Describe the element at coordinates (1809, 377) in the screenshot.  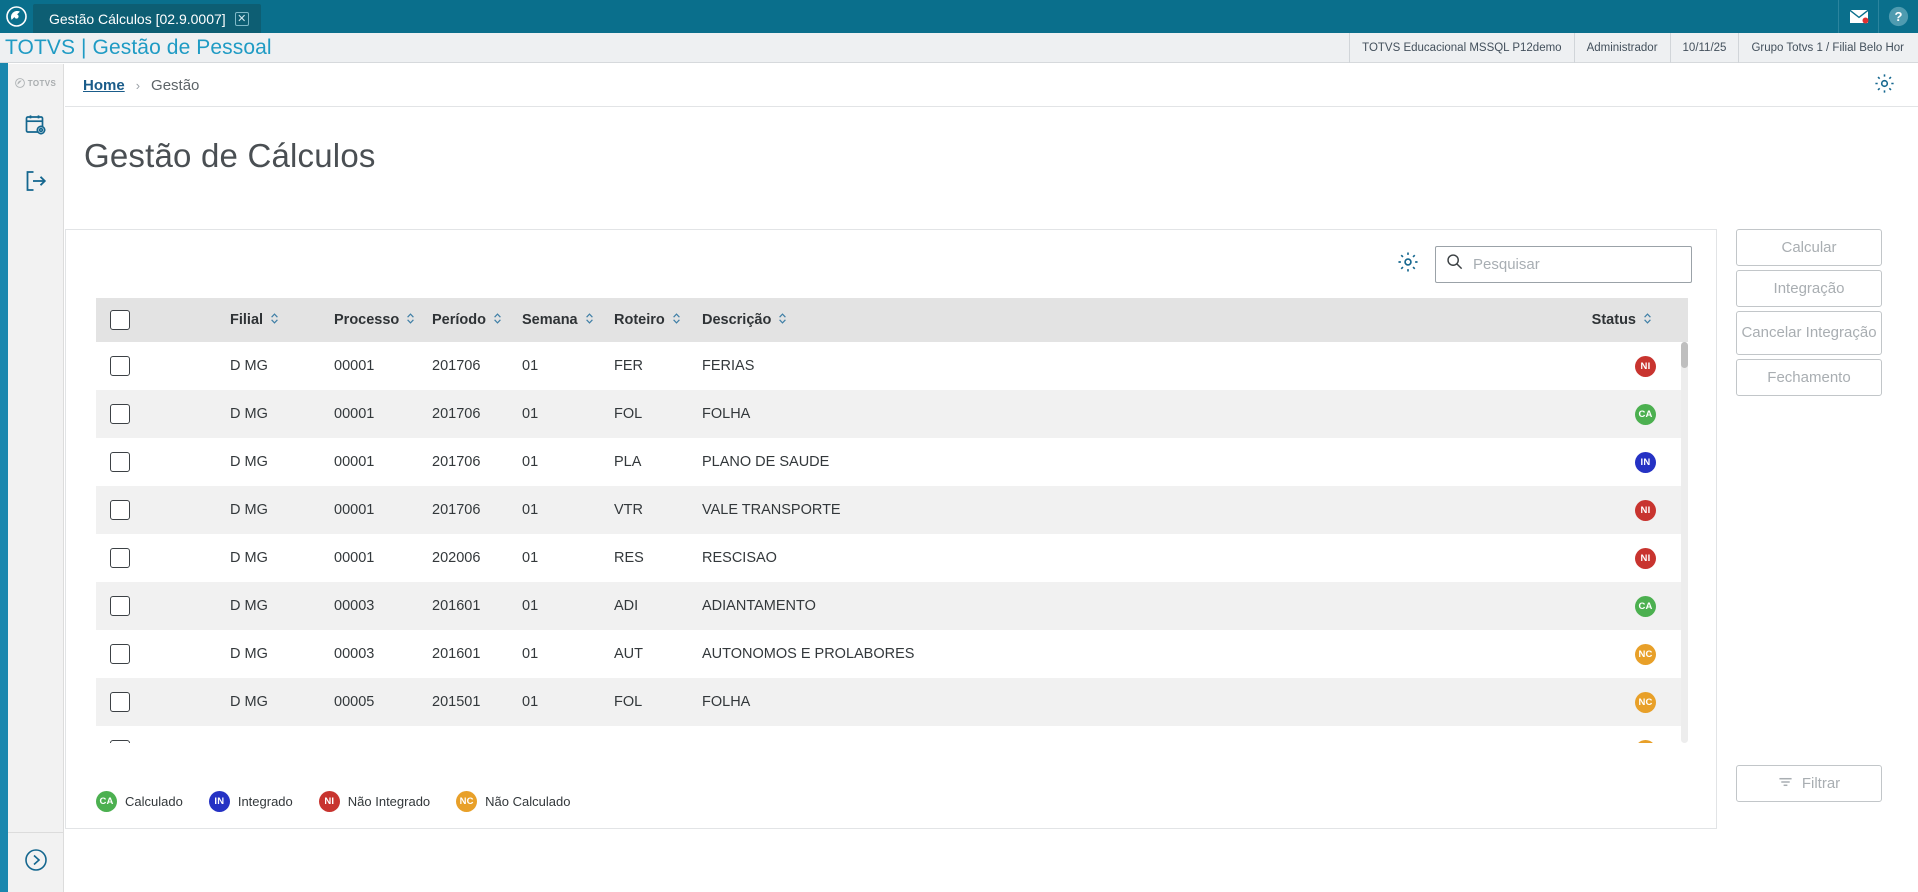
I see `action-button-fechamento: Fechamento` at that location.